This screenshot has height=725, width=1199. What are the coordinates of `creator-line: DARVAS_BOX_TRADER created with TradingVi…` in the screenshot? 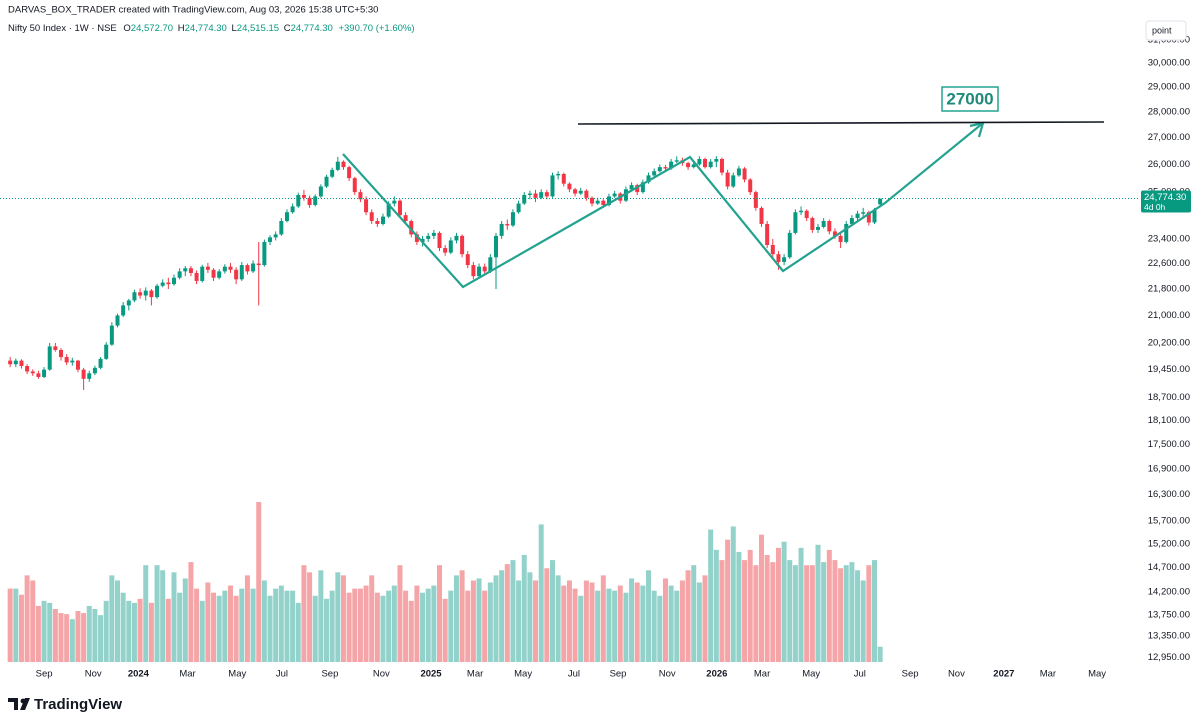 It's located at (193, 10).